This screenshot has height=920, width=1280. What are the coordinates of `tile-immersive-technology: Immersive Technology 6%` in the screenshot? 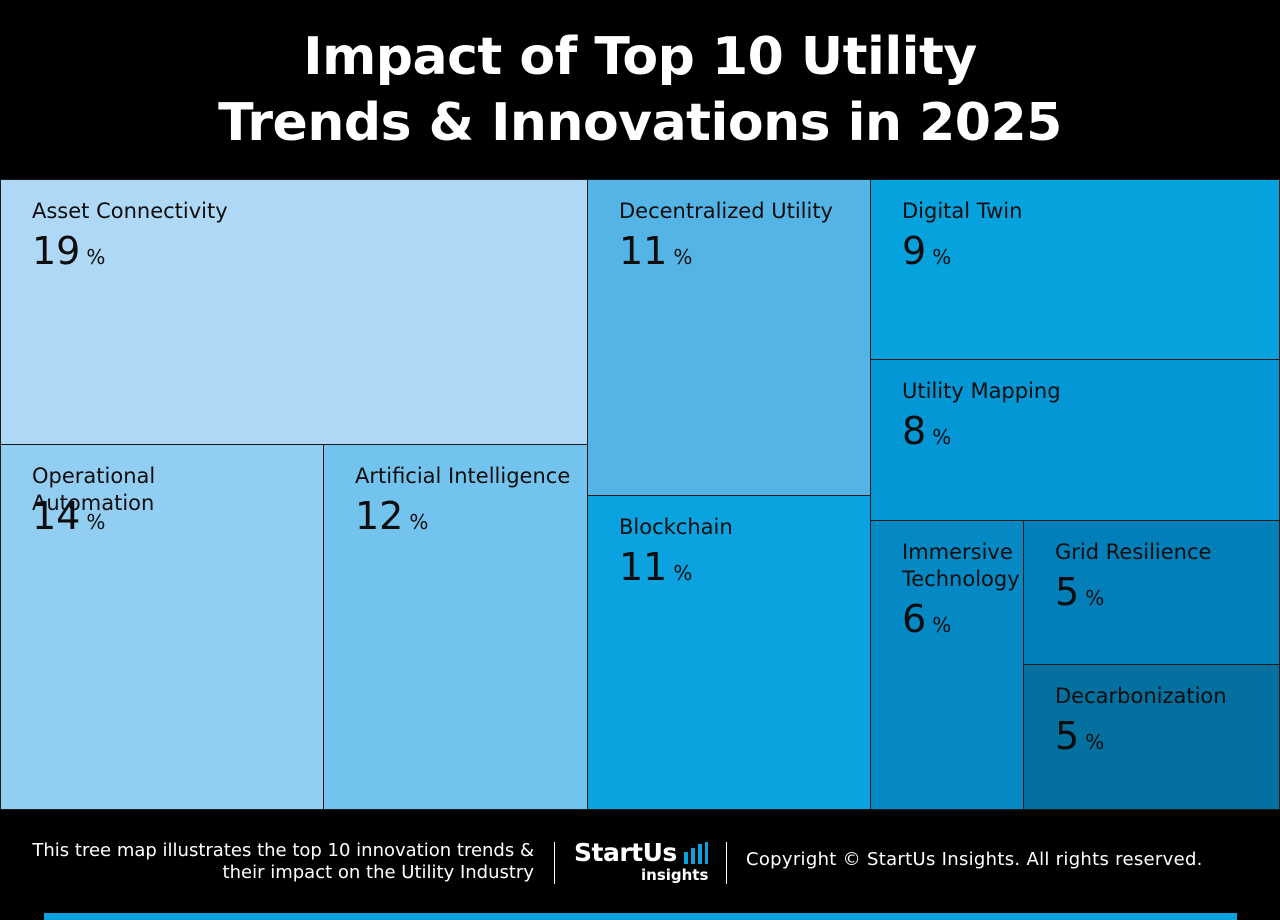 It's located at (947, 665).